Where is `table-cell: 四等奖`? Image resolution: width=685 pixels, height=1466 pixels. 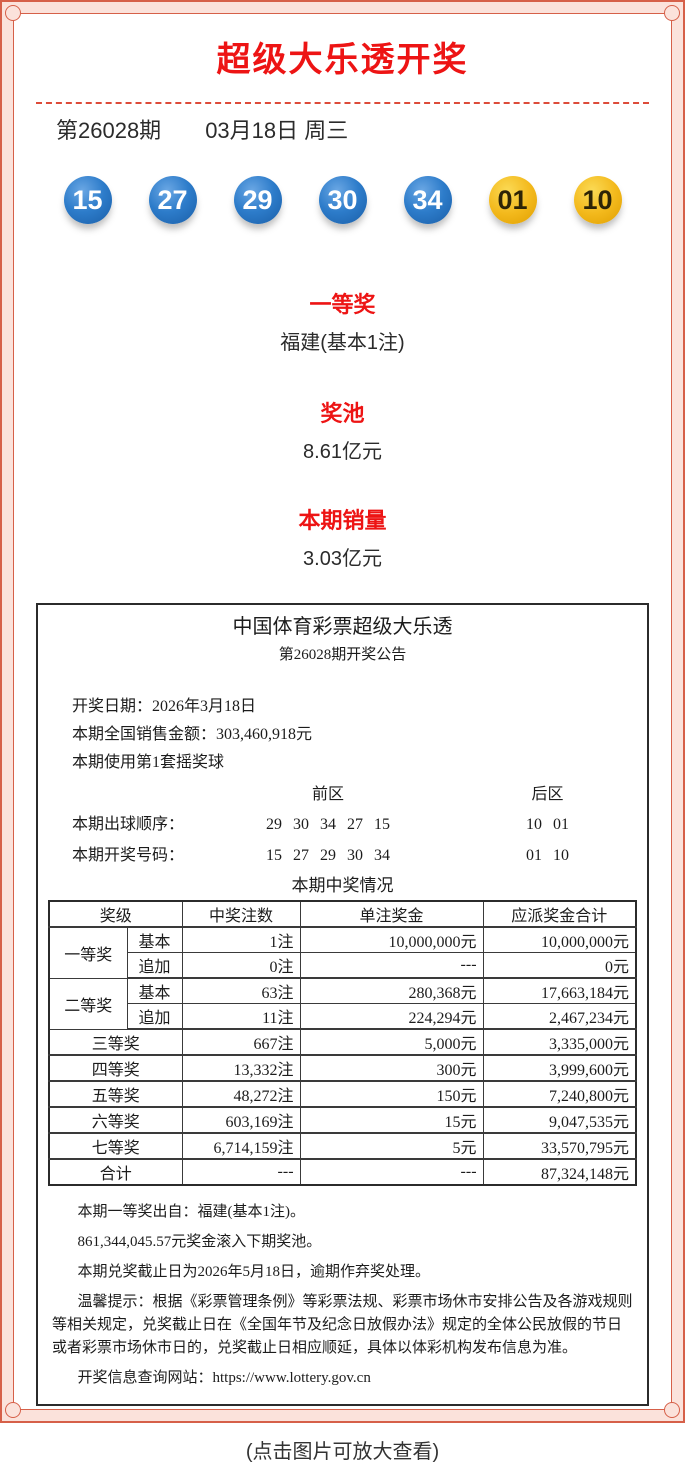
table-cell: 四等奖 is located at coordinates (115, 1068).